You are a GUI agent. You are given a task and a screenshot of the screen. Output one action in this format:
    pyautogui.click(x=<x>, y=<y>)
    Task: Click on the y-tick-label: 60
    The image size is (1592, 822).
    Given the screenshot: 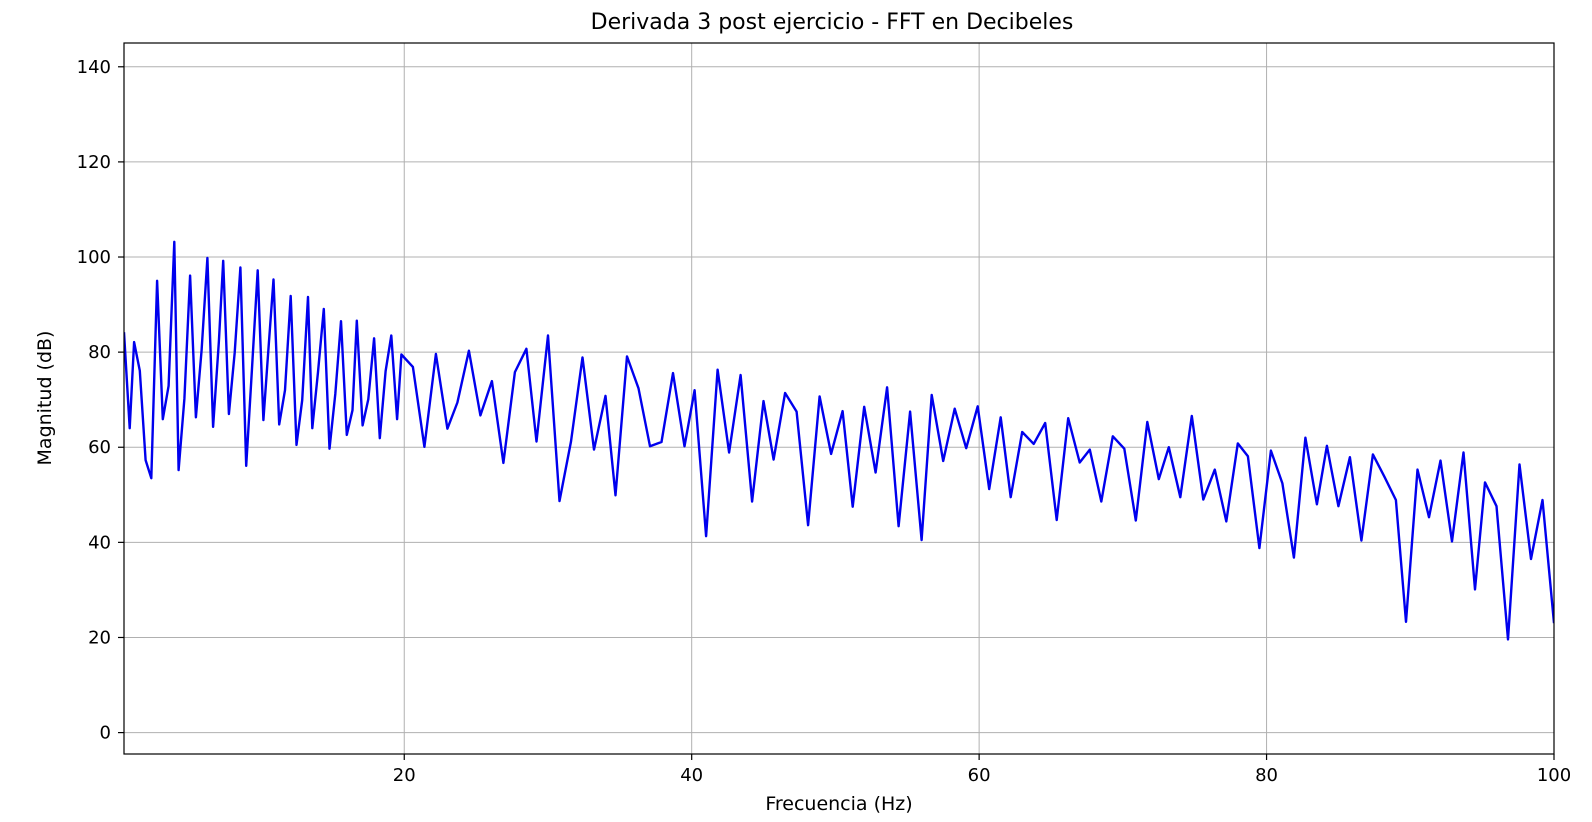 What is the action you would take?
    pyautogui.click(x=99, y=447)
    